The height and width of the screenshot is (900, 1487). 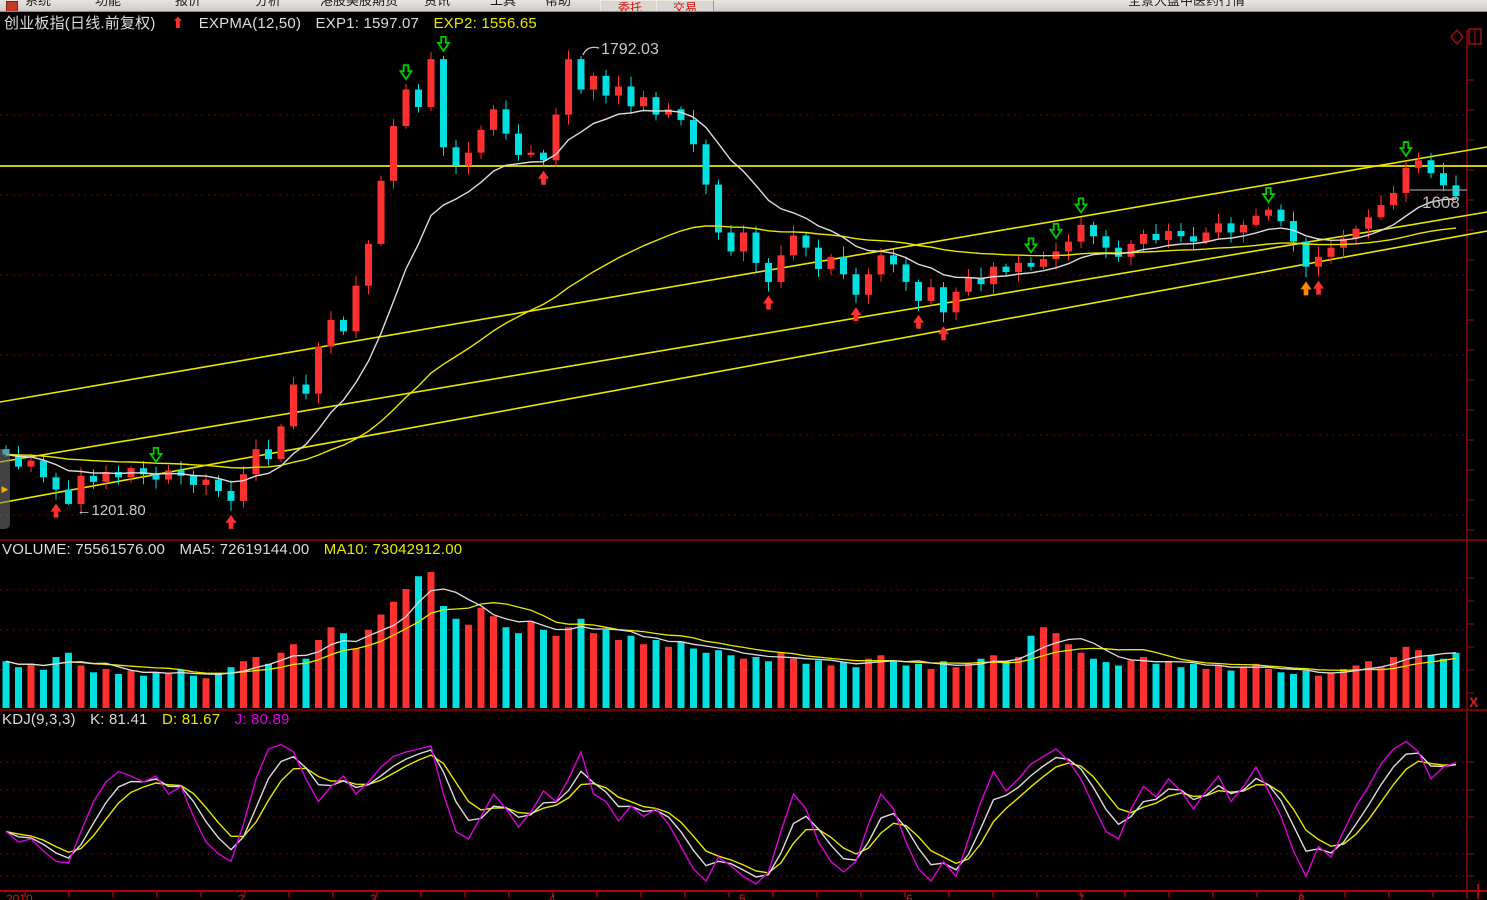 I want to click on indicator-name: EXPMA(12,50), so click(x=250, y=23).